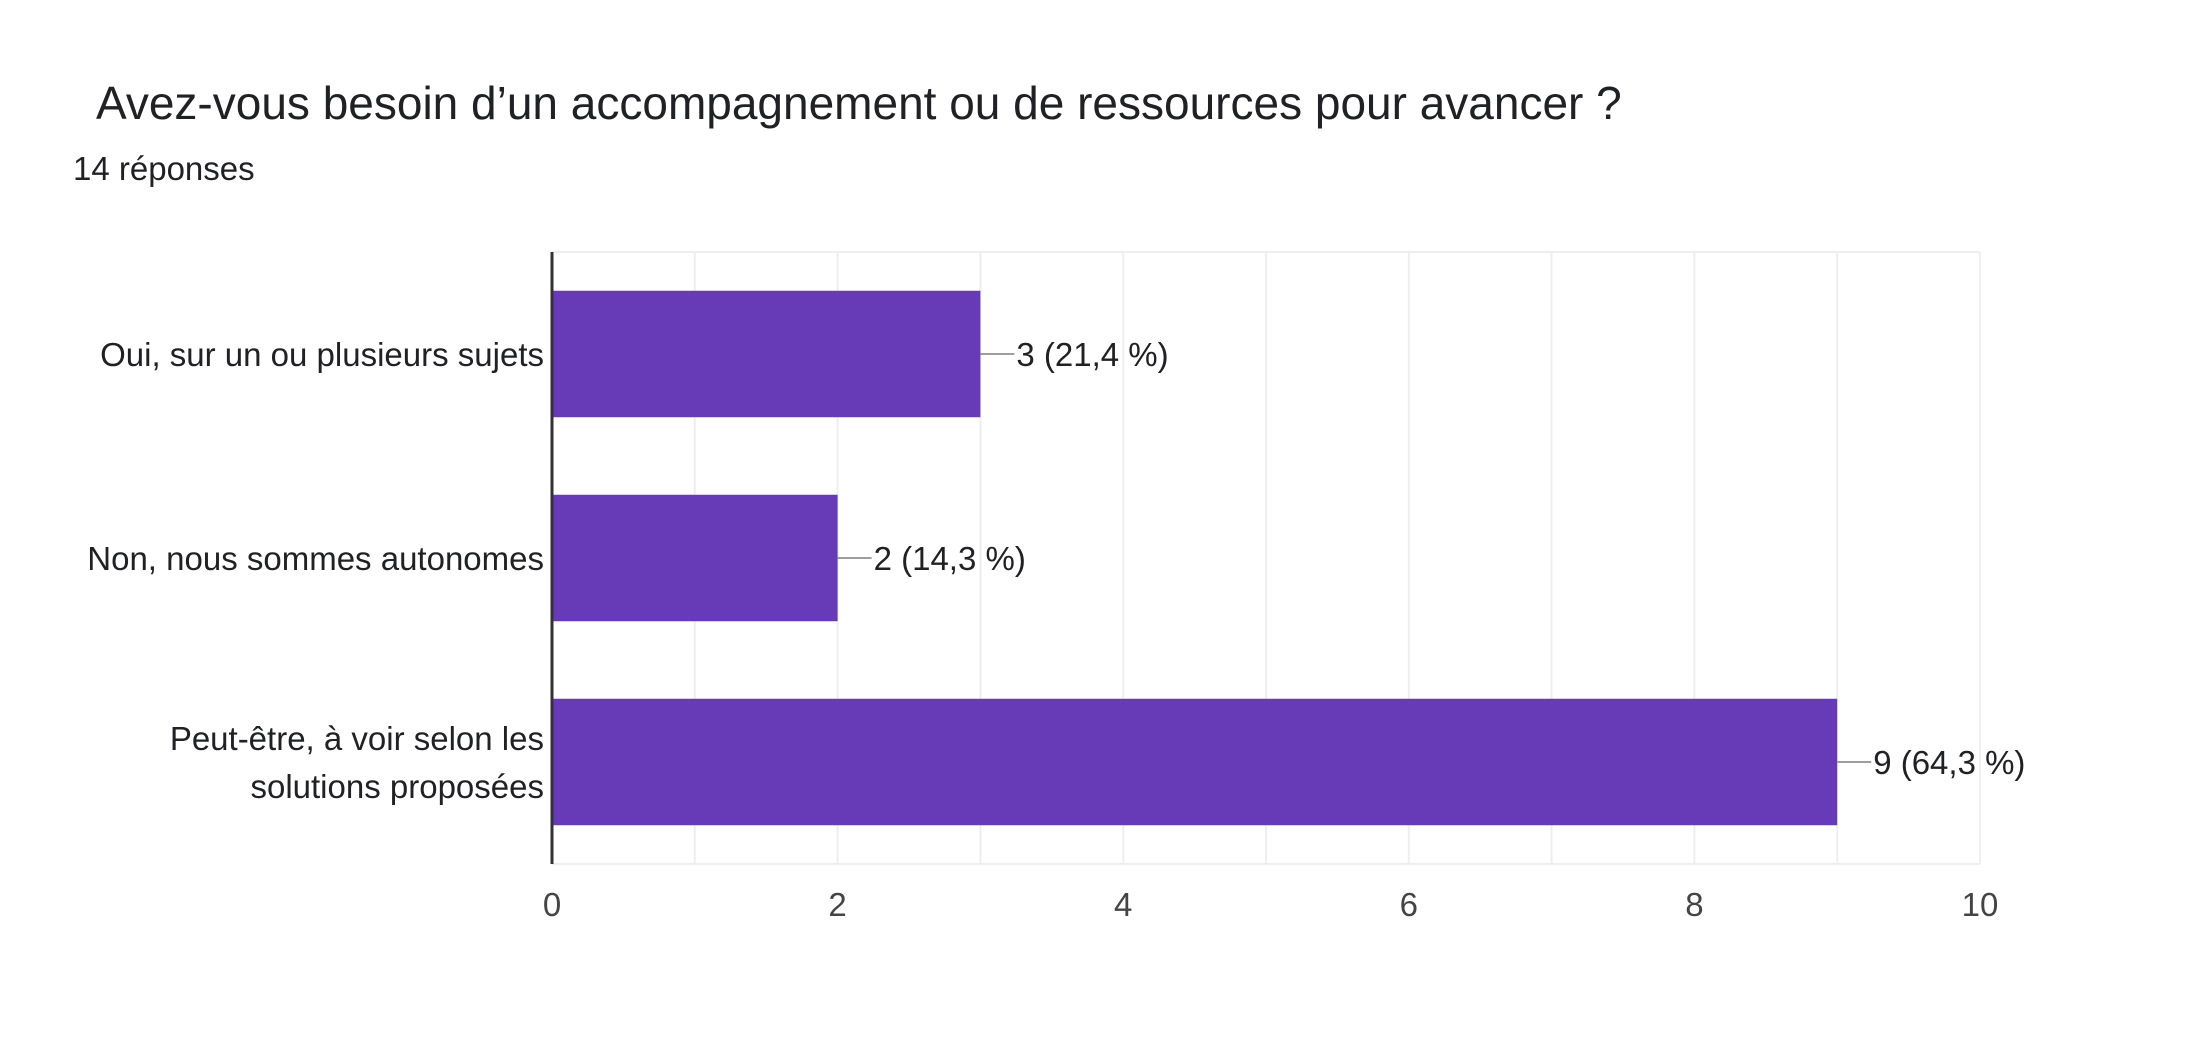  I want to click on x-tick-label: 2, so click(837, 904).